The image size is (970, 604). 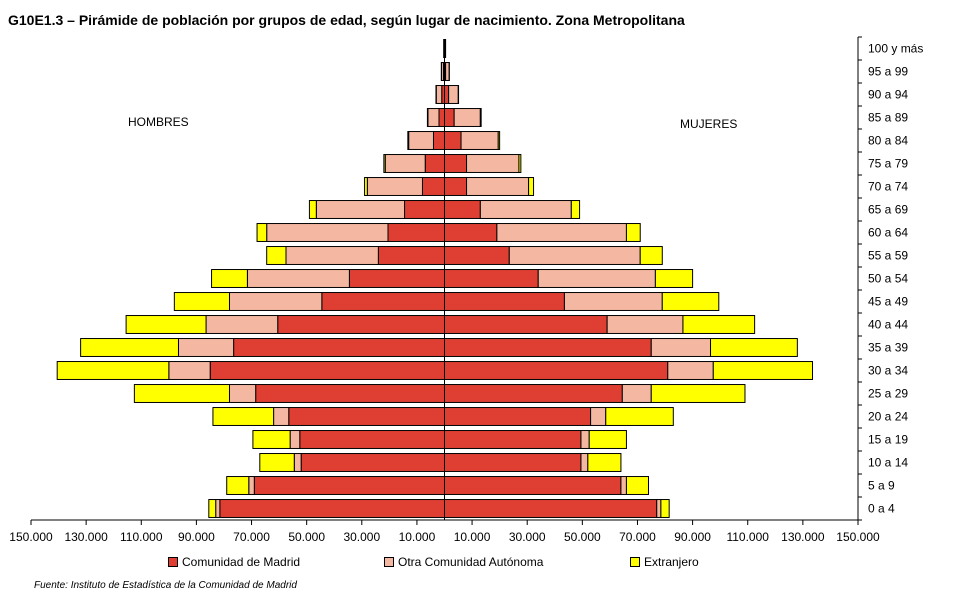 I want to click on side-label-mujeres: MUJERES, so click(x=708, y=124).